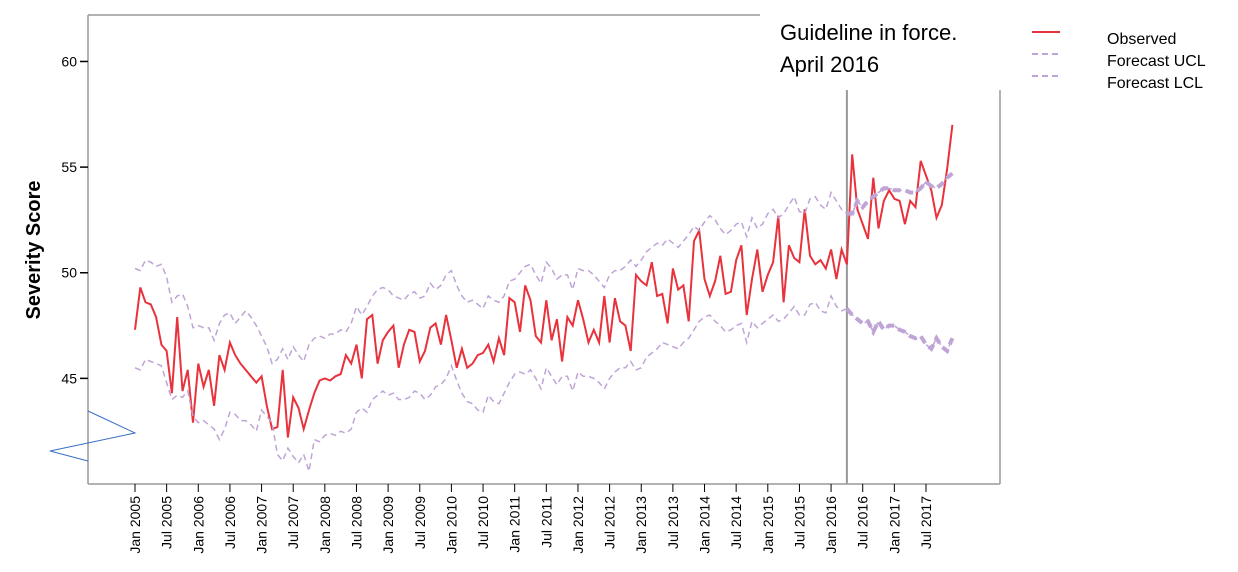  Describe the element at coordinates (768, 525) in the screenshot. I see `x-tick-label: Jan 2015` at that location.